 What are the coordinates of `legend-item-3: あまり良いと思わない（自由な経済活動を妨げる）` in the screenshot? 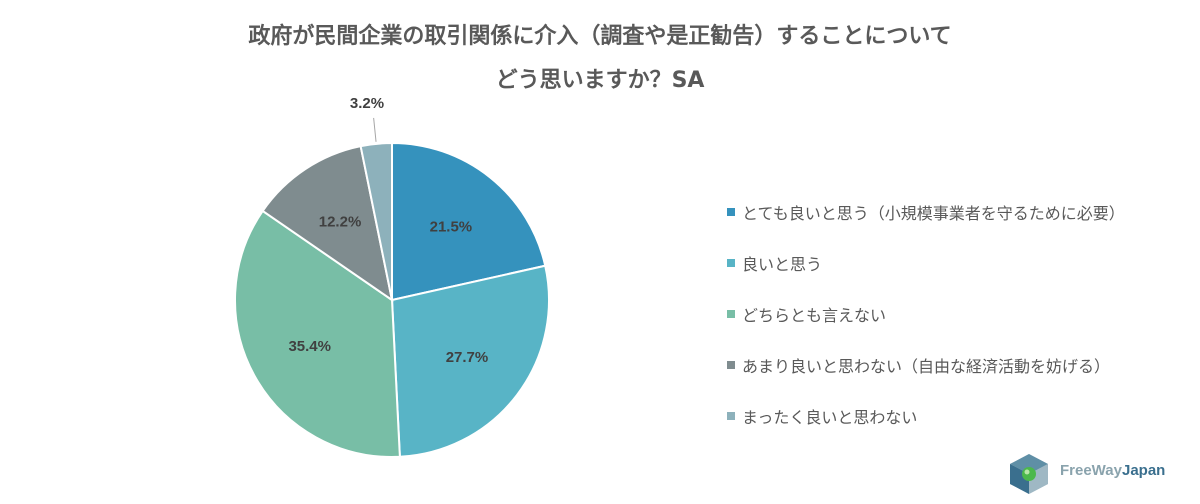 It's located at (926, 364).